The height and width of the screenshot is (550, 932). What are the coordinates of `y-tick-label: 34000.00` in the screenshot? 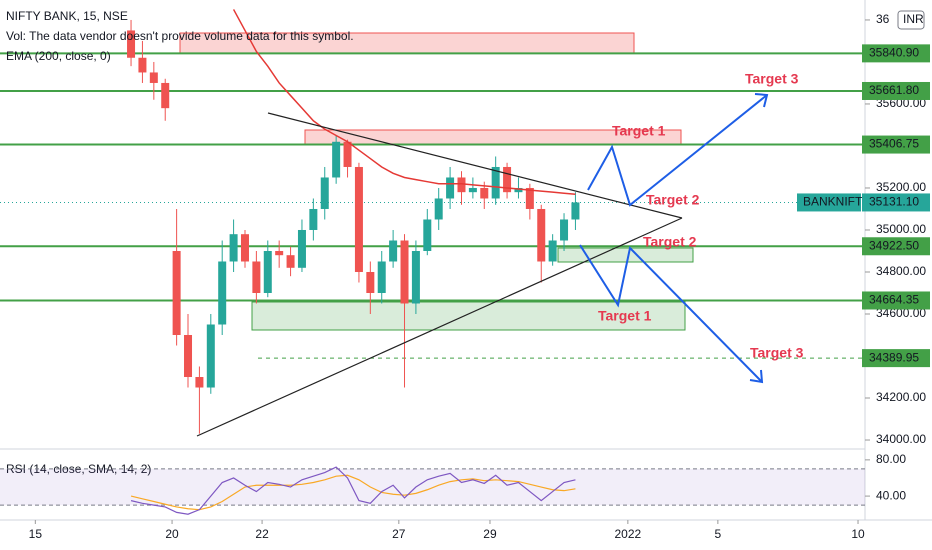 It's located at (901, 439).